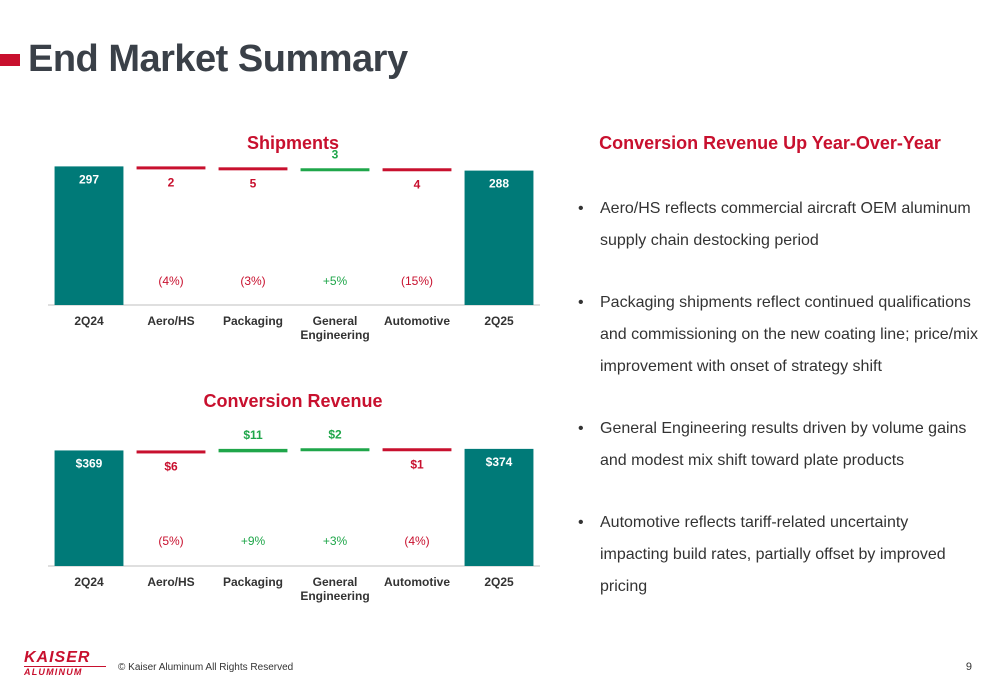 Image resolution: width=1000 pixels, height=685 pixels. Describe the element at coordinates (252, 281) in the screenshot. I see `pct-label-2: (3%)` at that location.